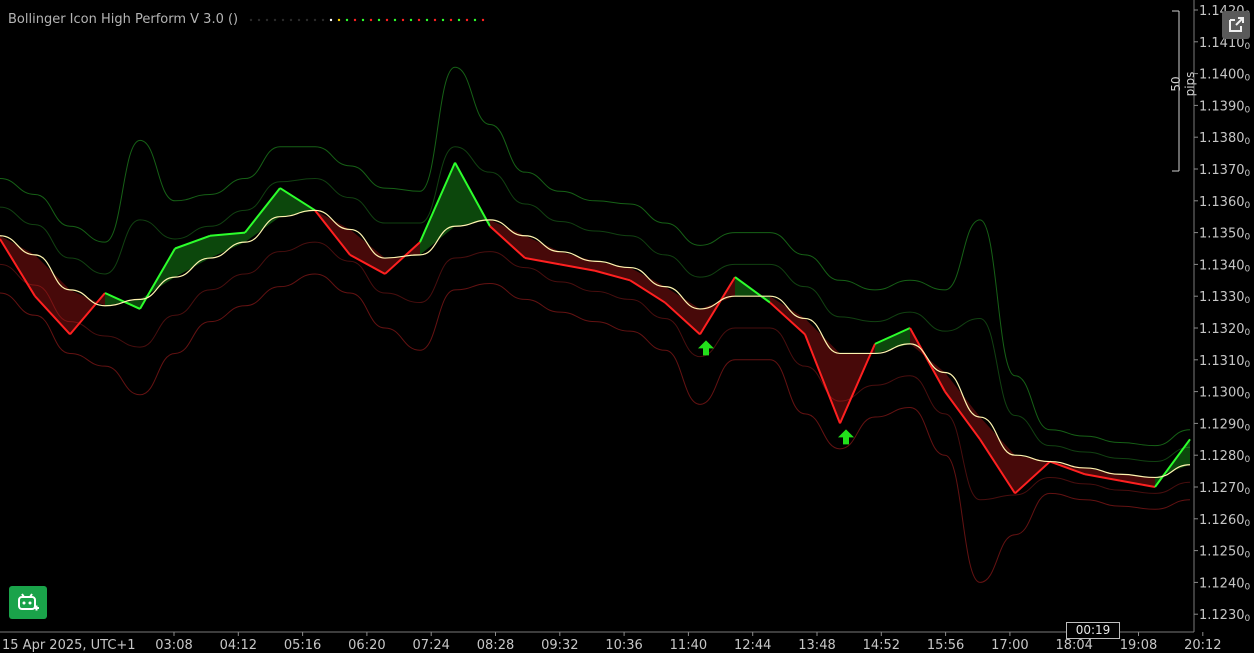 The width and height of the screenshot is (1254, 653). Describe the element at coordinates (1225, 44) in the screenshot. I see `price-tick-label: 1.14100` at that location.